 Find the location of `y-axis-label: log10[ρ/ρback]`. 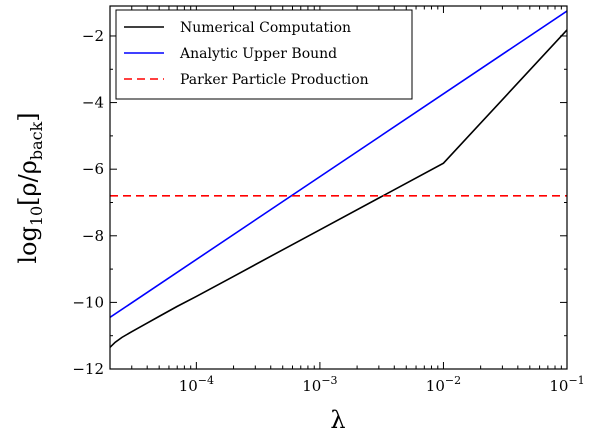

y-axis-label: log10[ρ/ρback] is located at coordinates (30, 187).